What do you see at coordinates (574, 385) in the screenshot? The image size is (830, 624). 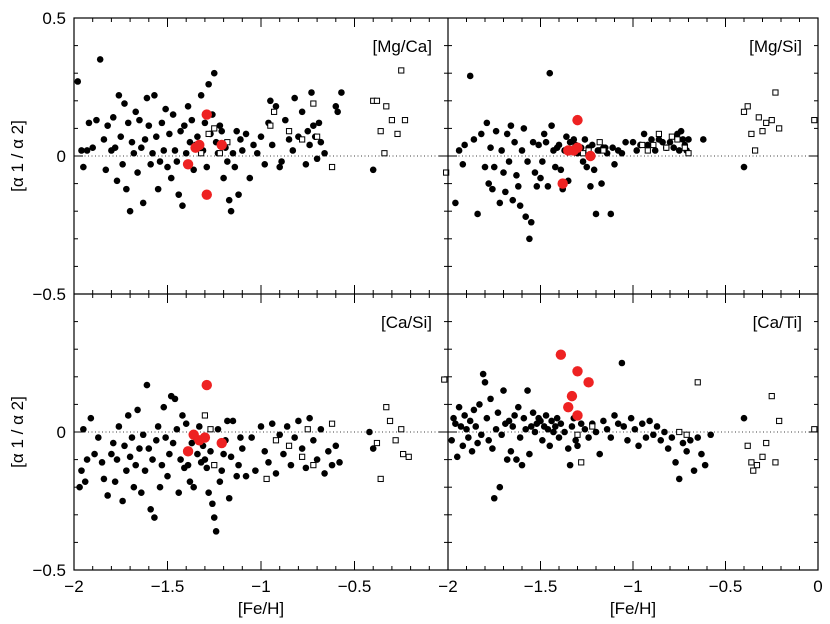 I see `series-large-red-circle` at bounding box center [574, 385].